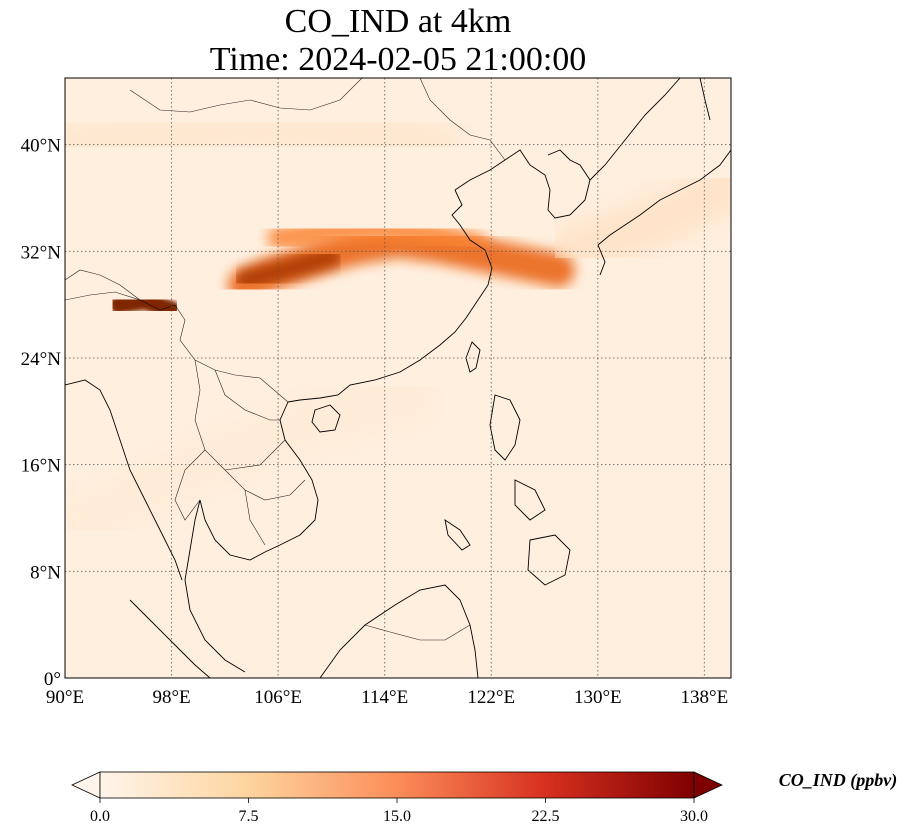 Image resolution: width=915 pixels, height=836 pixels. Describe the element at coordinates (86, 785) in the screenshot. I see `colorbar-extend-min` at that location.